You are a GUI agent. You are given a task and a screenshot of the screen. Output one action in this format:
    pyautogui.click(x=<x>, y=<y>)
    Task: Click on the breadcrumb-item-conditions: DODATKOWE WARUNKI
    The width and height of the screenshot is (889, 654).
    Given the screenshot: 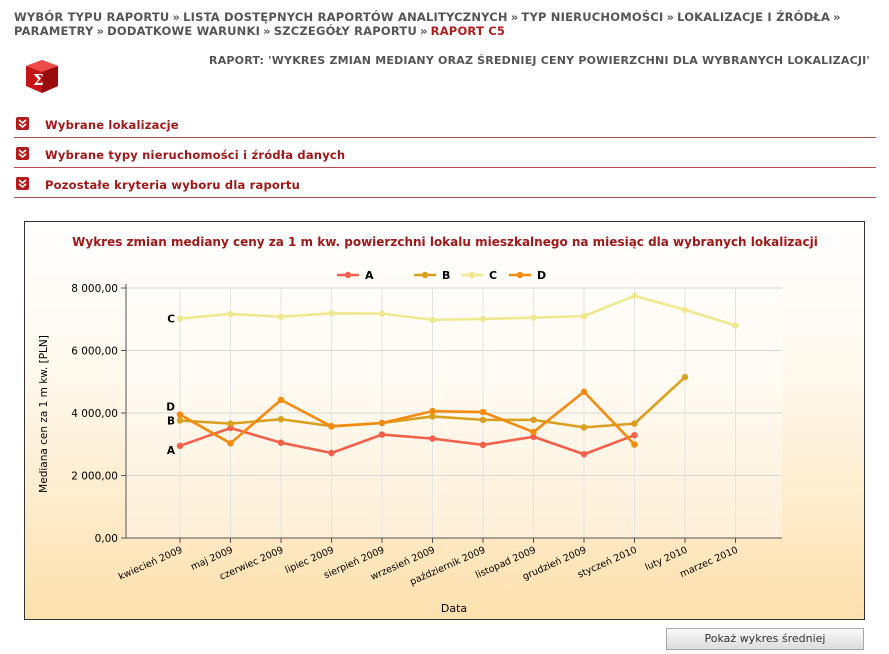 What is the action you would take?
    pyautogui.click(x=184, y=31)
    